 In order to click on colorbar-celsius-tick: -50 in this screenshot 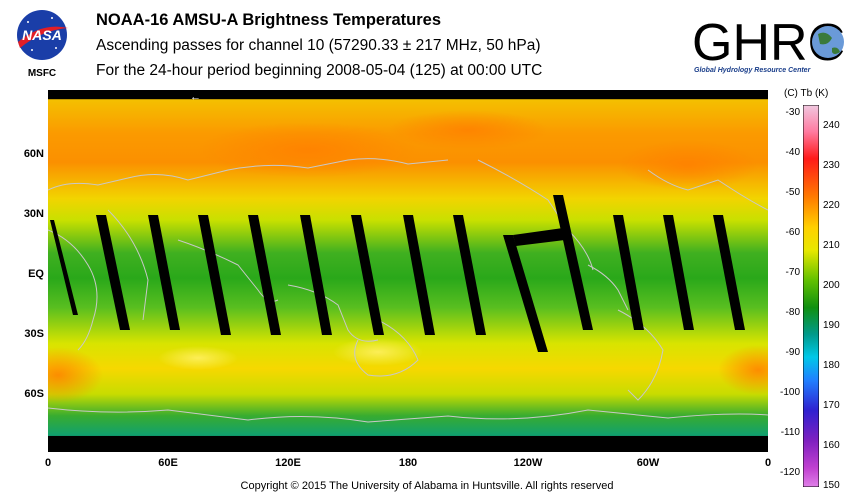, I will do `click(792, 192)`.